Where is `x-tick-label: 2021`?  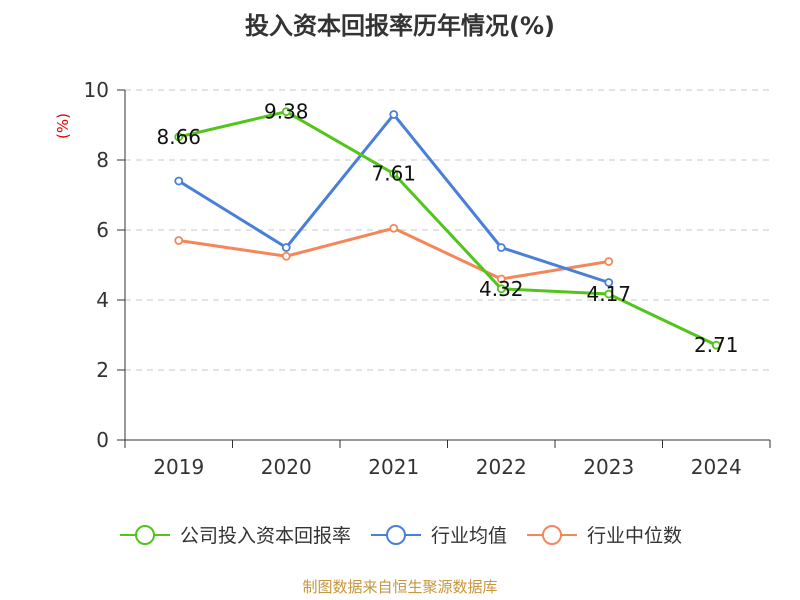 x-tick-label: 2021 is located at coordinates (393, 467).